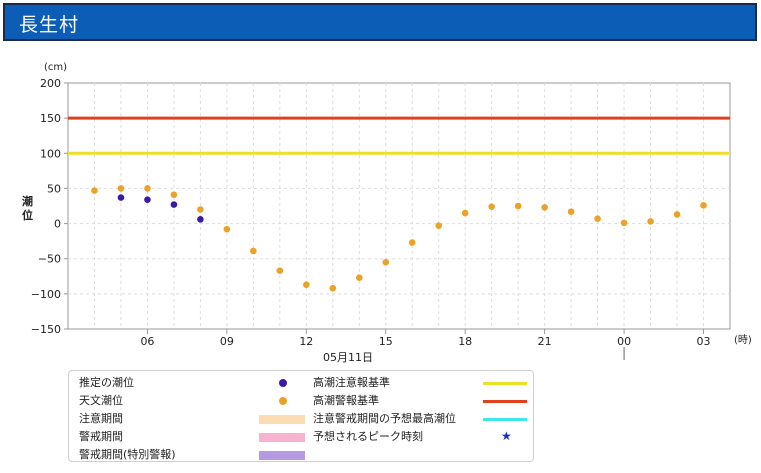  Describe the element at coordinates (351, 382) in the screenshot. I see `legend-item-label: 高潮注意報基準` at that location.